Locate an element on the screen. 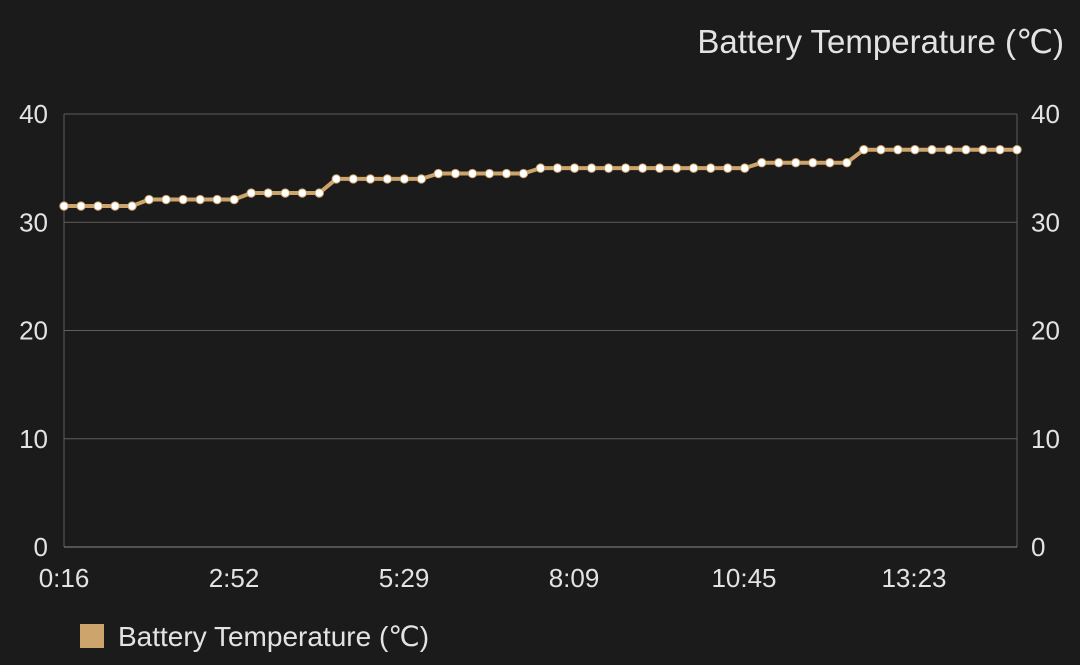 The height and width of the screenshot is (665, 1080). y-tick-label-right: 30 is located at coordinates (1045, 222).